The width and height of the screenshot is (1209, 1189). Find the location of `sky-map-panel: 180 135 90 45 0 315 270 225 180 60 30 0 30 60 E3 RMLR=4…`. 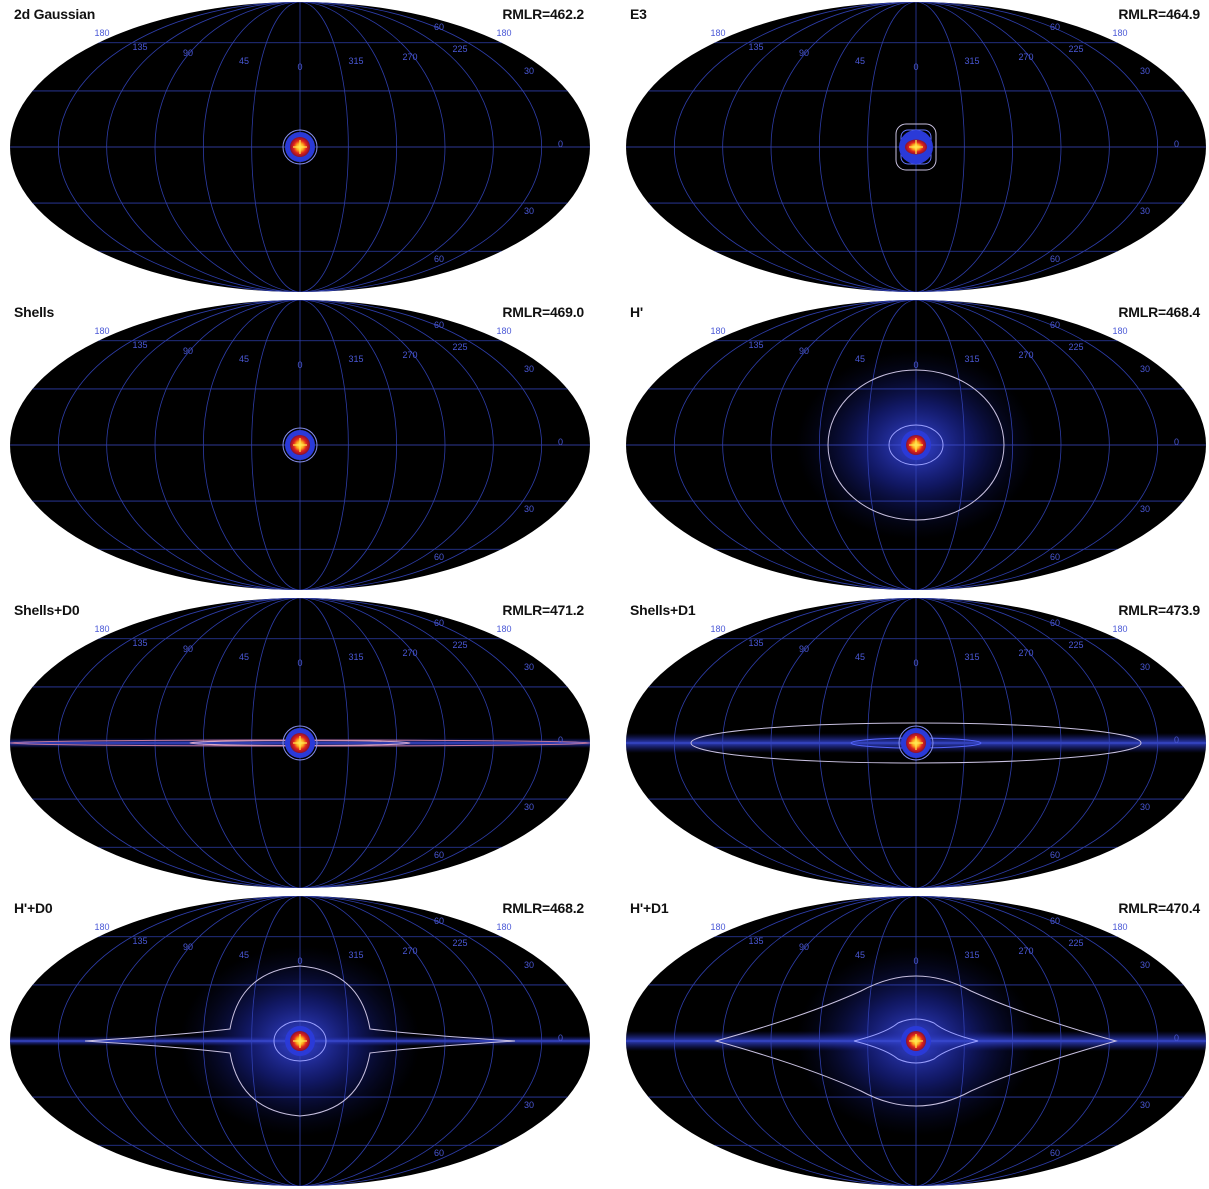

sky-map-panel: 180 135 90 45 0 315 270 225 180 60 30 0 30 60 E3 RMLR=4… is located at coordinates (912, 147).